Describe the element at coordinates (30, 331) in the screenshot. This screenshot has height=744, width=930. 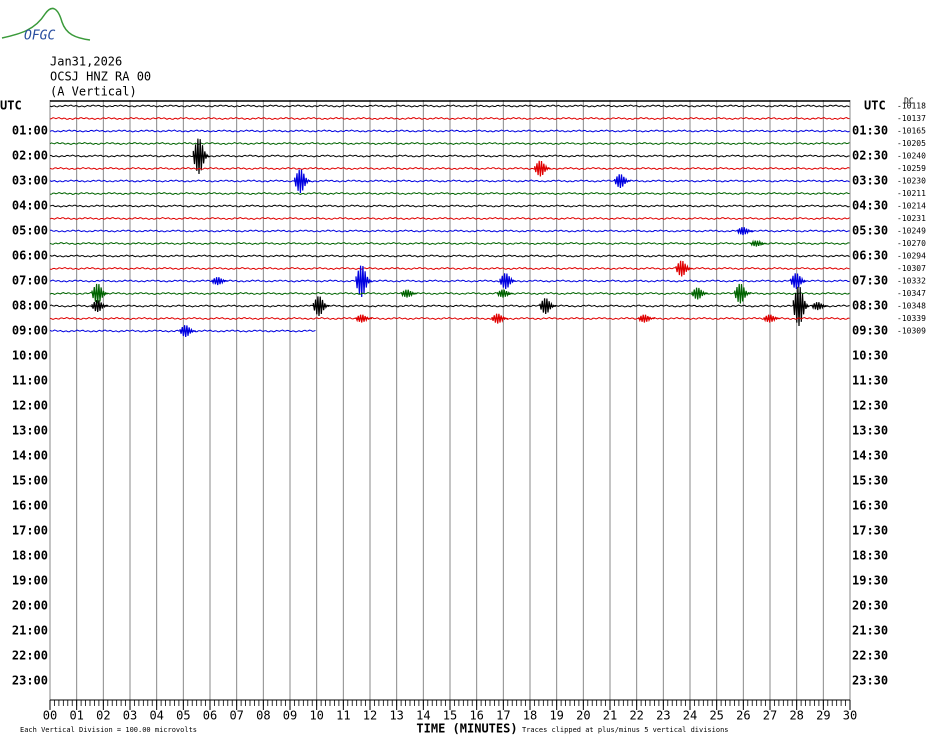
I see `left-hour-label: 09:00` at that location.